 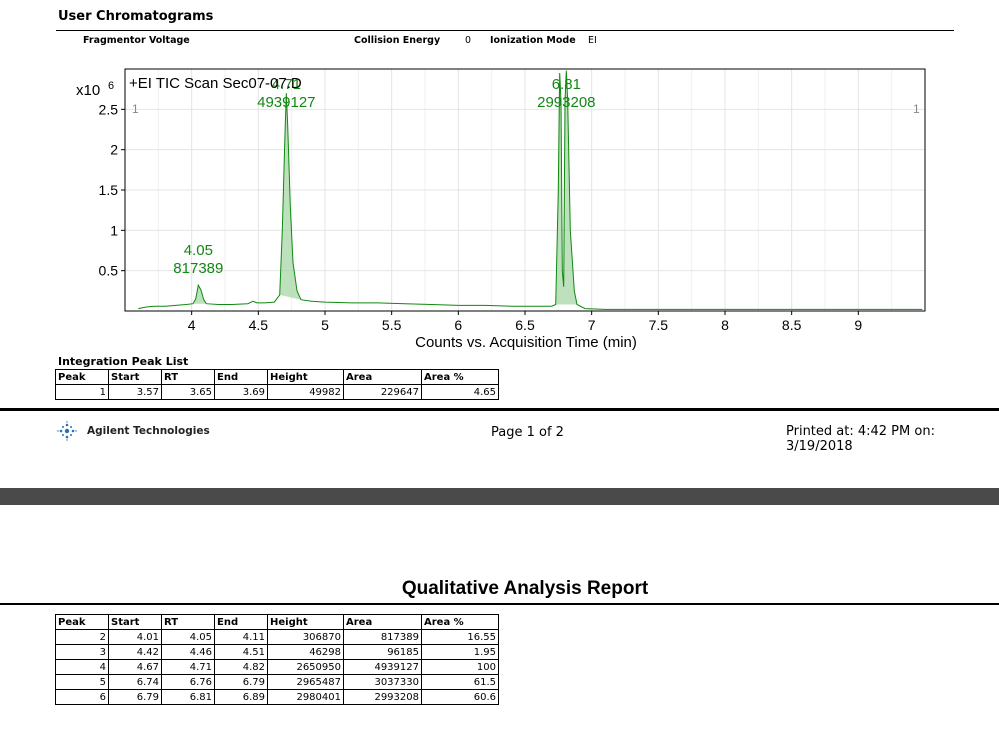 What do you see at coordinates (259, 325) in the screenshot?
I see `x-tick-label: 4.5` at bounding box center [259, 325].